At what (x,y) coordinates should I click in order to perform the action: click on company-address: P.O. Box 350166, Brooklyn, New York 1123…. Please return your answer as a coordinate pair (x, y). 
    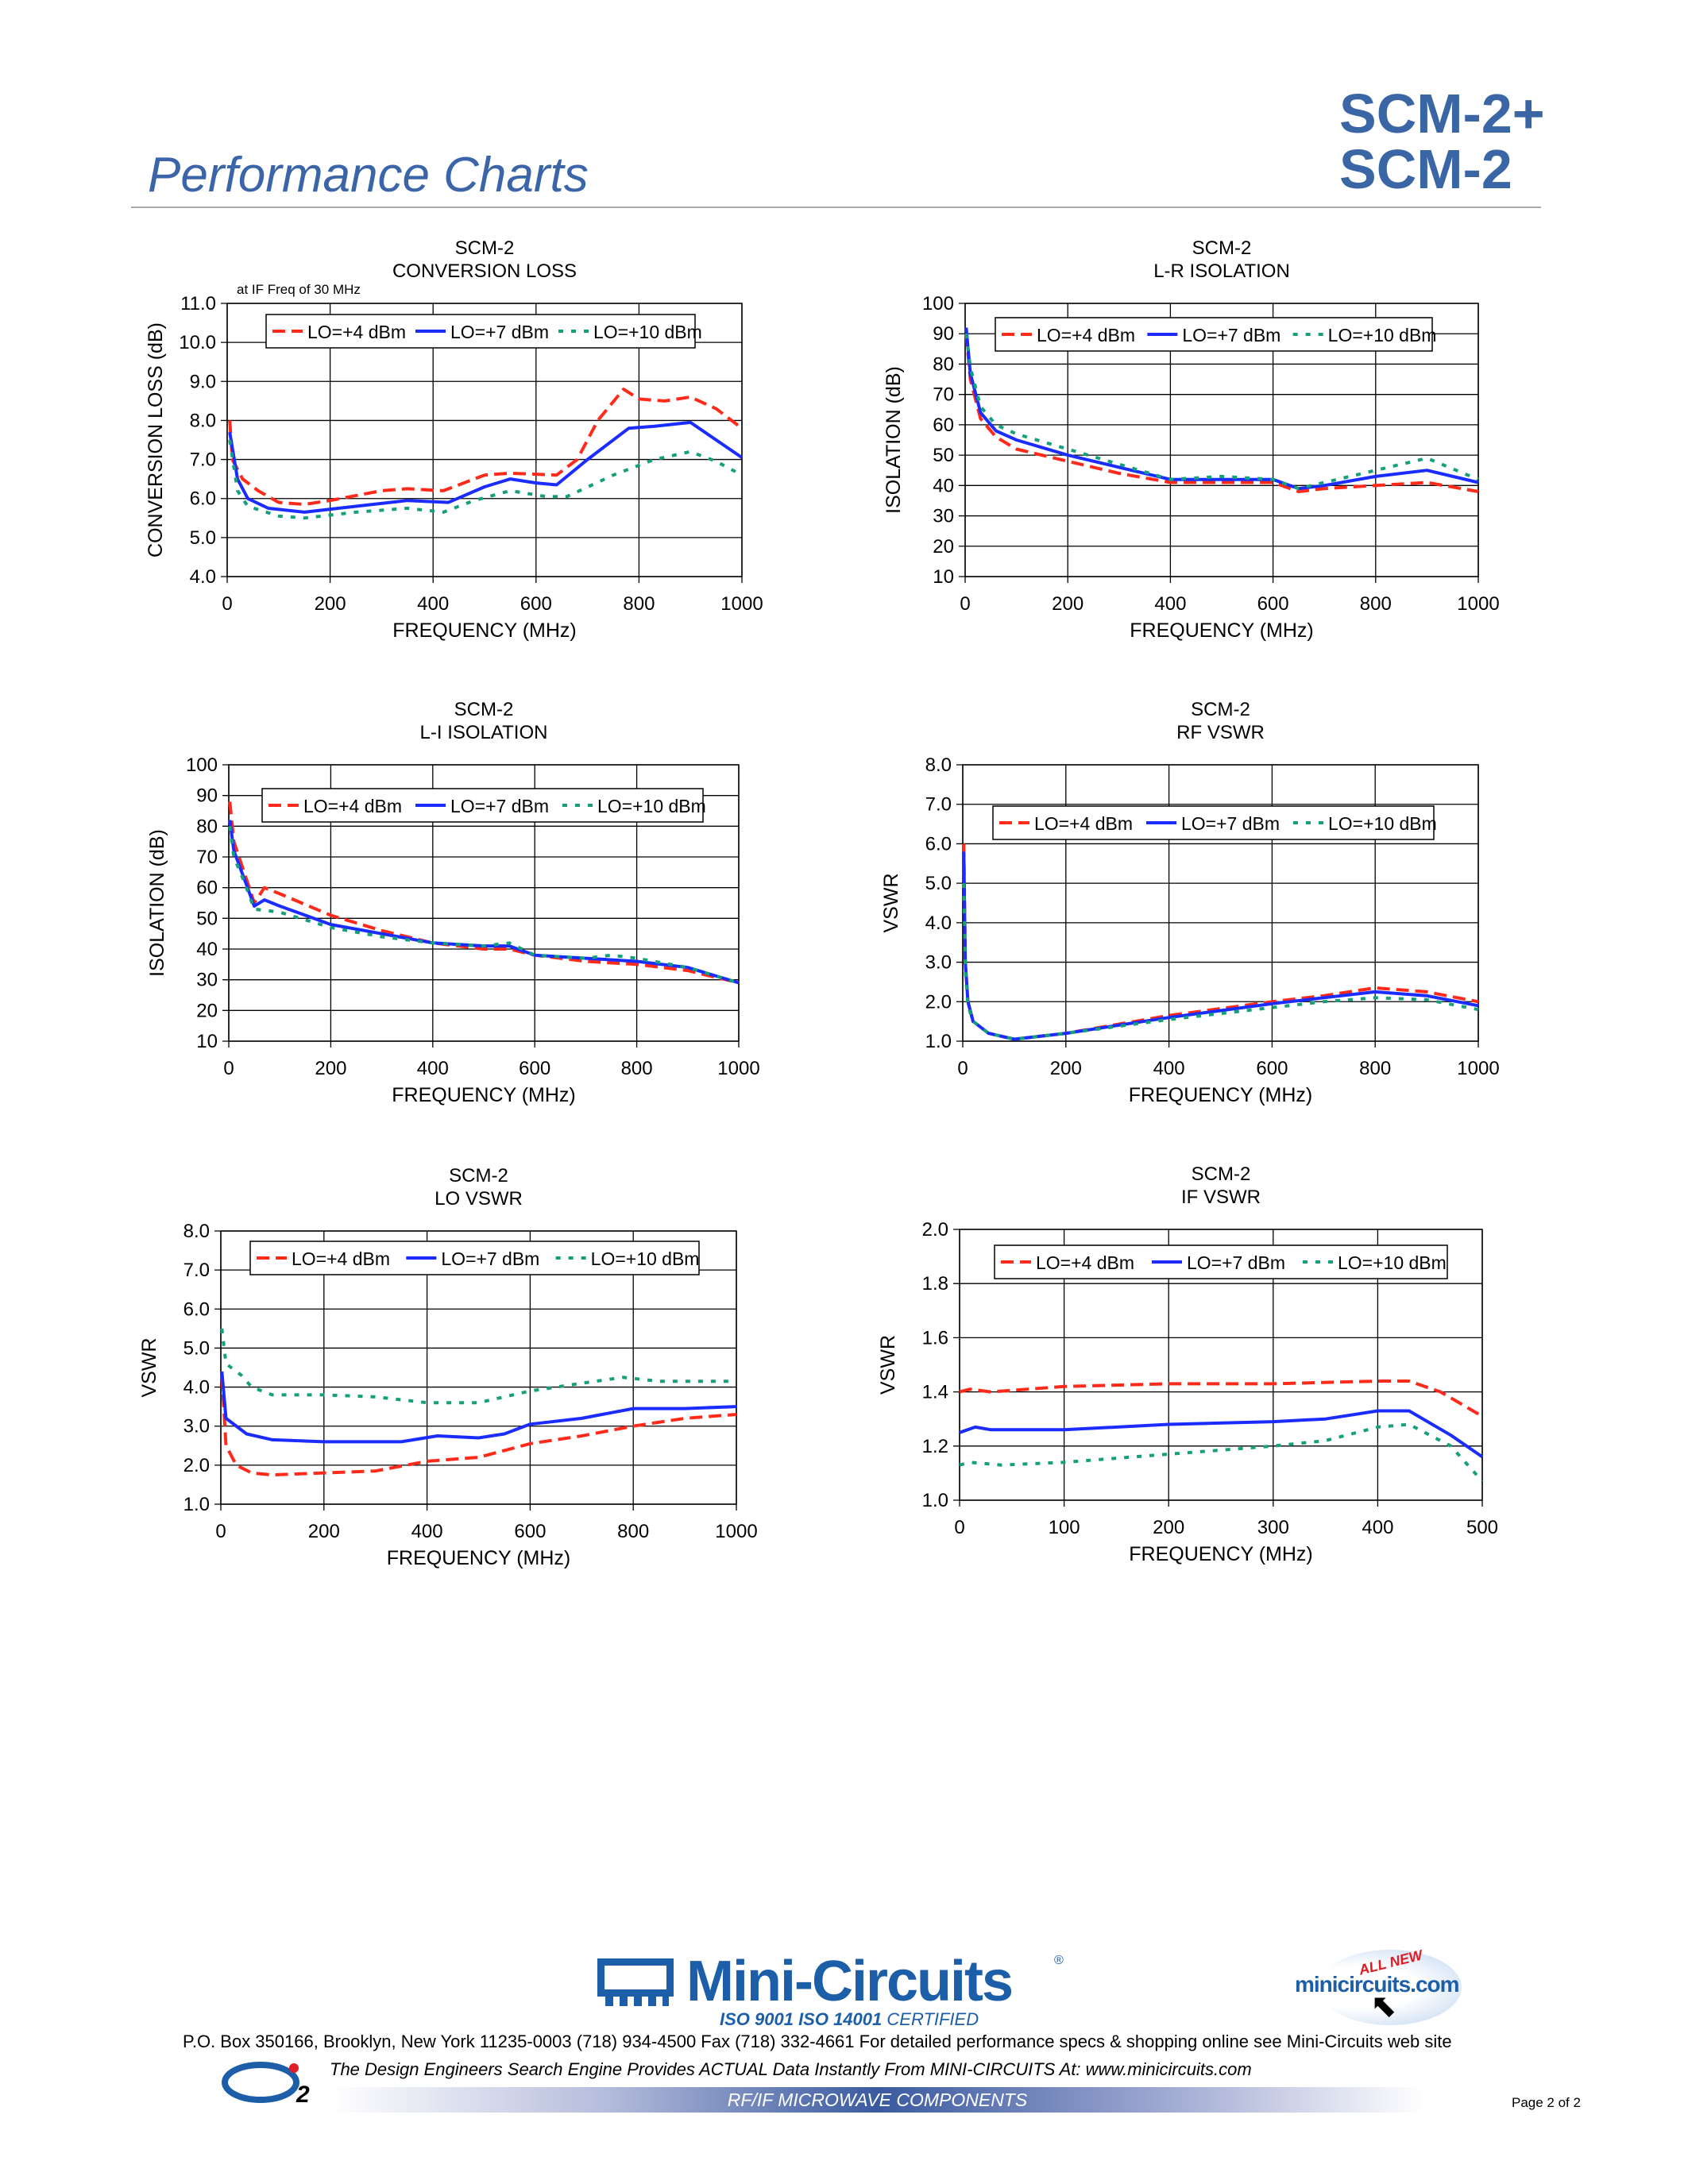
    Looking at the image, I should click on (817, 2041).